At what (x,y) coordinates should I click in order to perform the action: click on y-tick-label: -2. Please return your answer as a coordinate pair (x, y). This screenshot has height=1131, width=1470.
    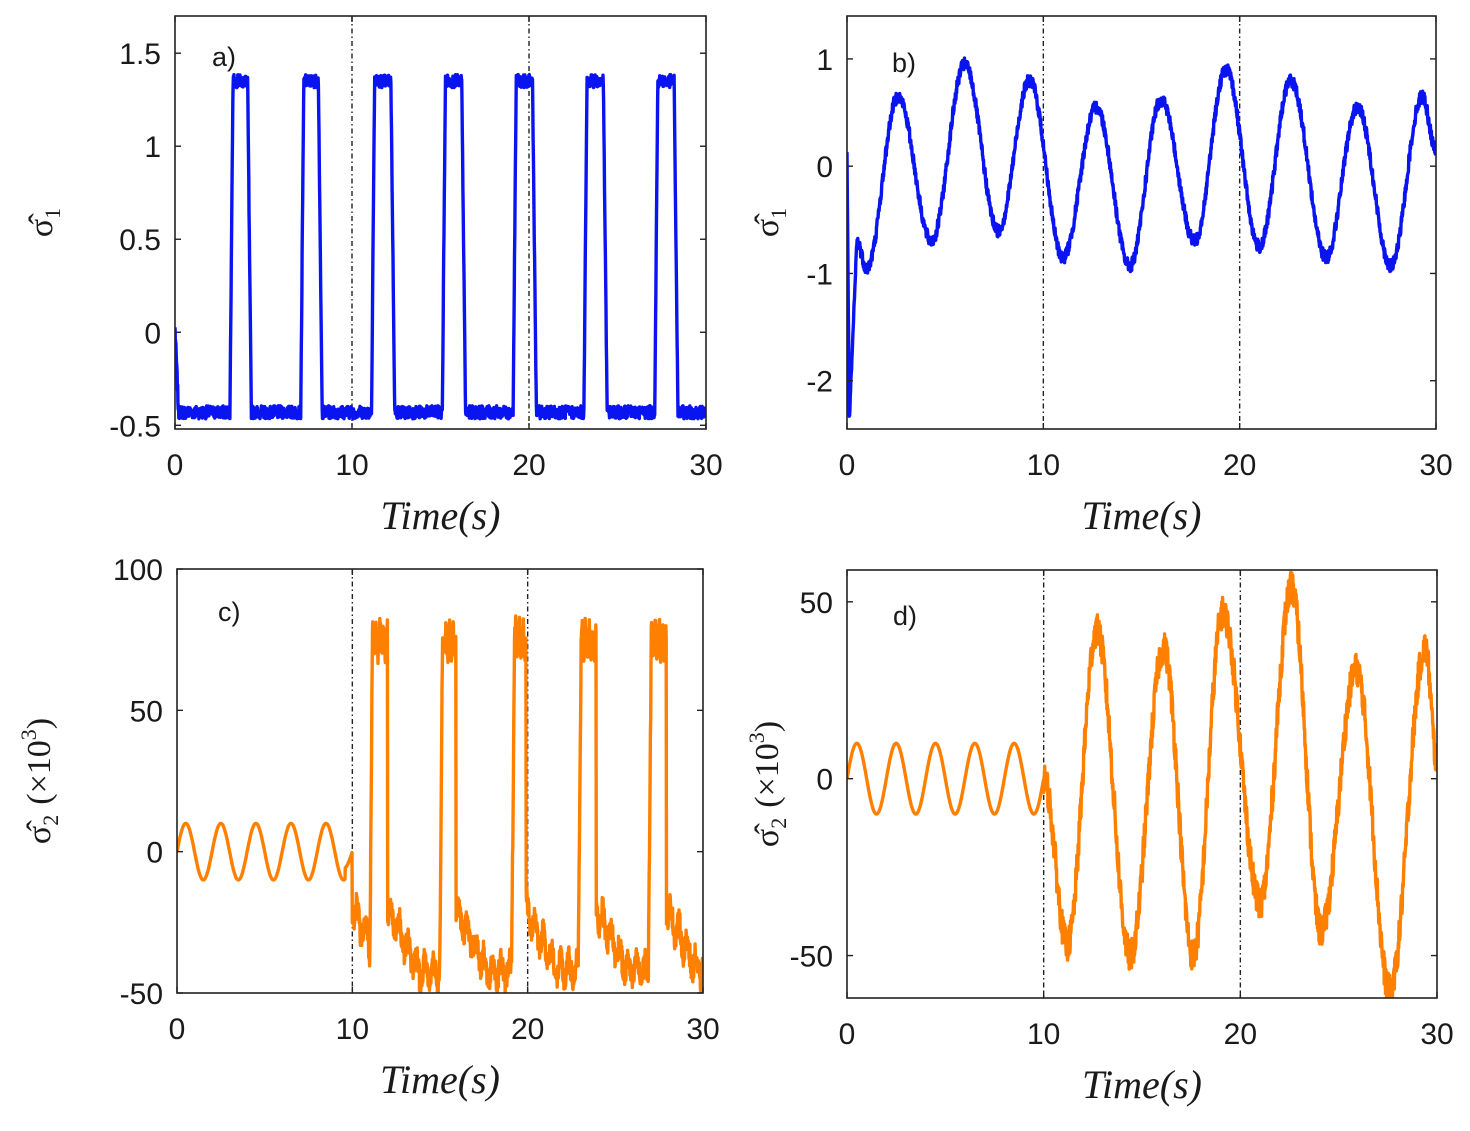
    Looking at the image, I should click on (819, 382).